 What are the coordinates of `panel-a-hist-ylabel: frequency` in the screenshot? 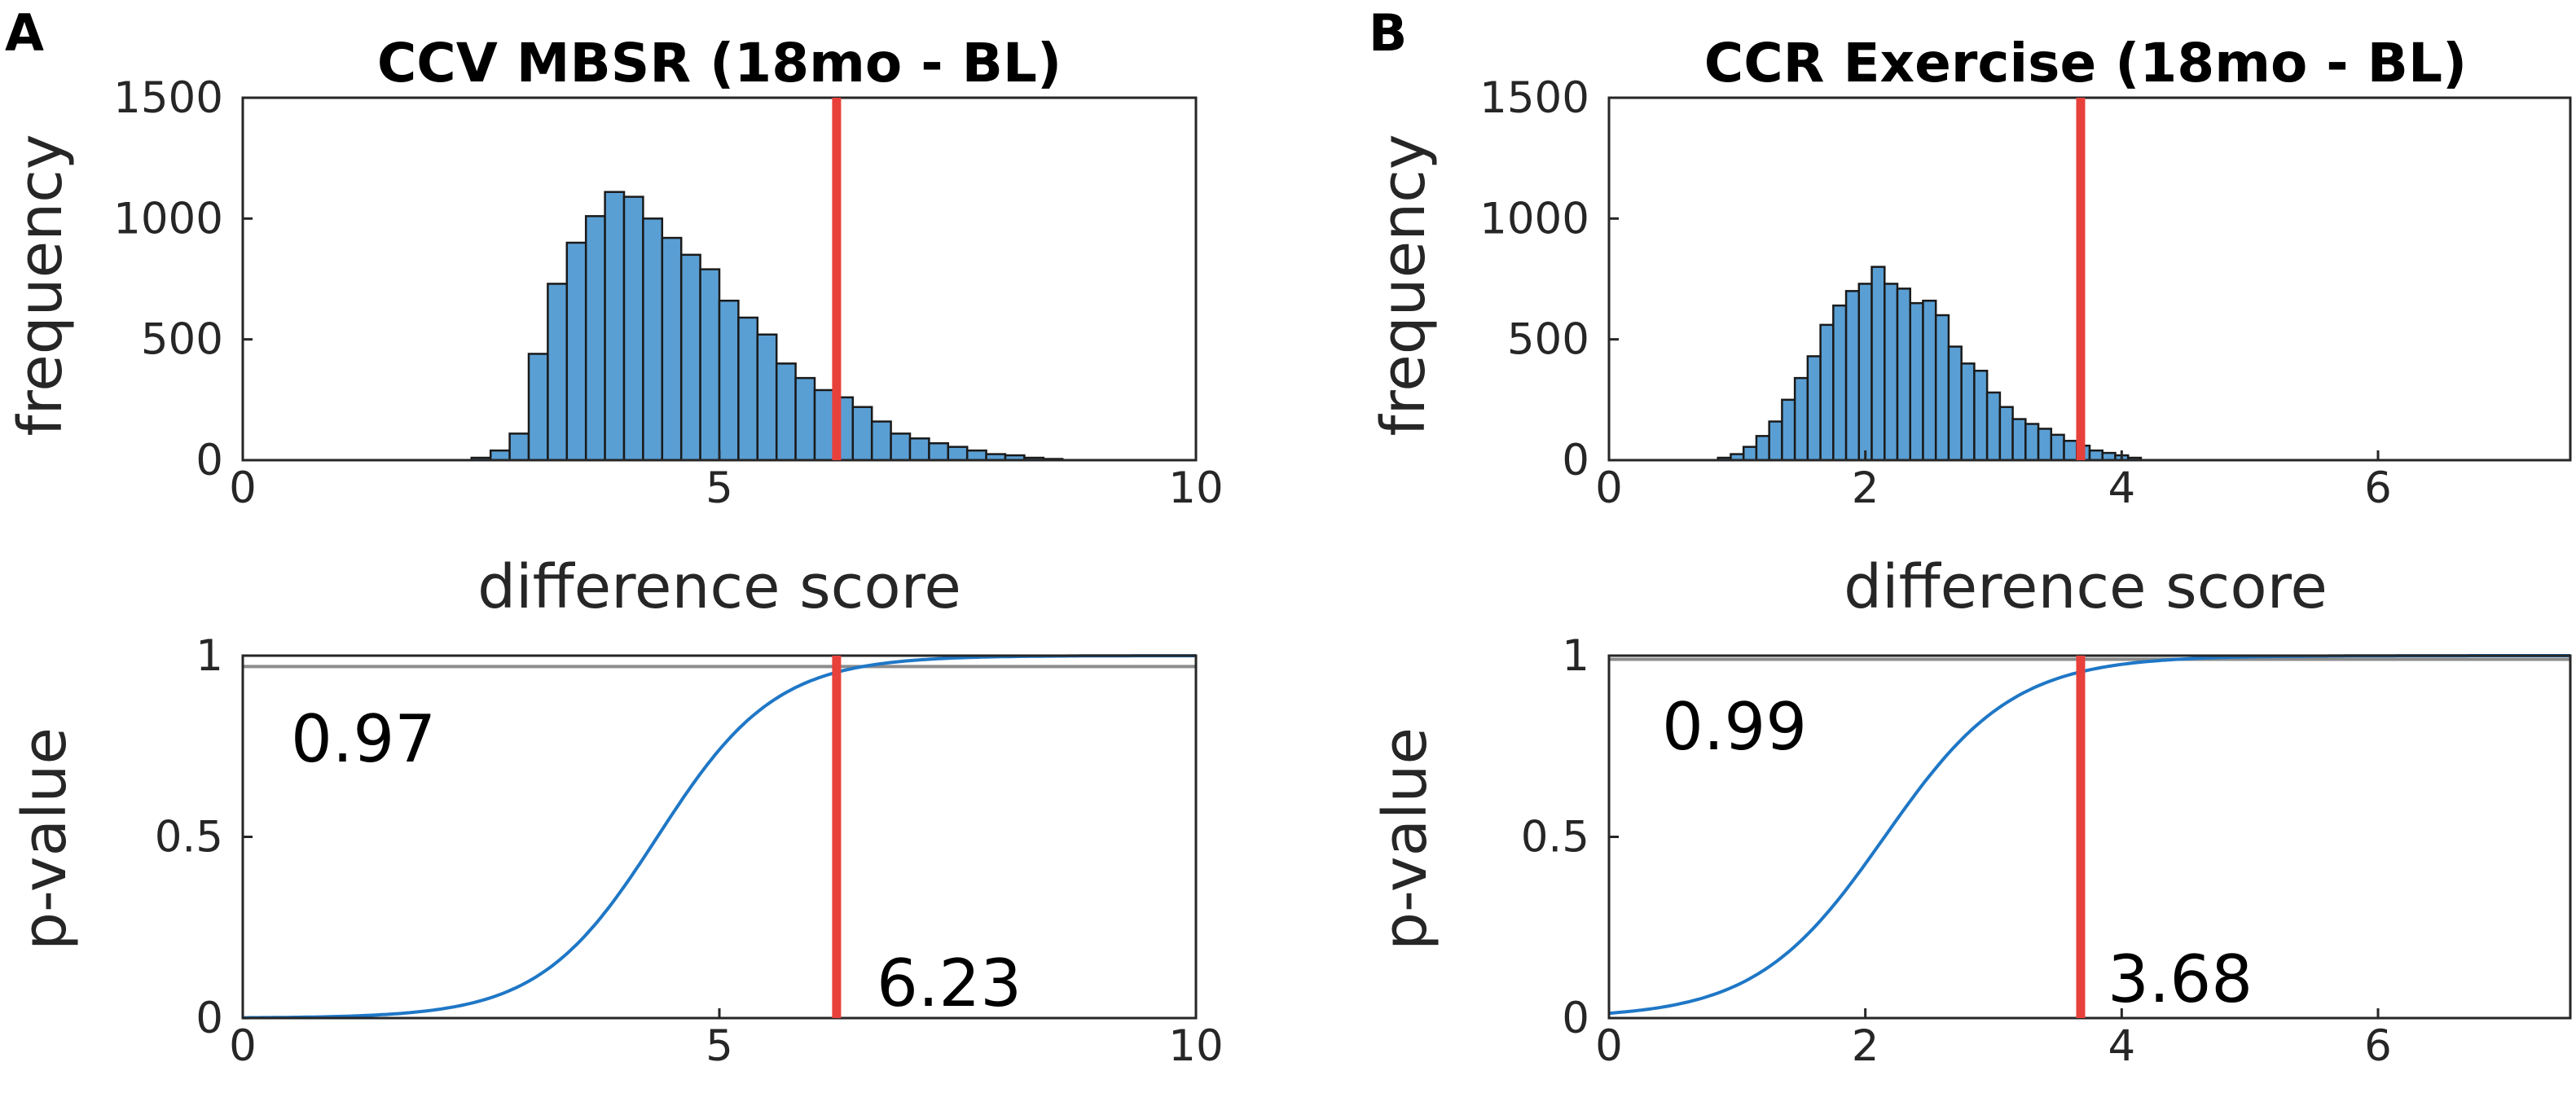 It's located at (41, 285).